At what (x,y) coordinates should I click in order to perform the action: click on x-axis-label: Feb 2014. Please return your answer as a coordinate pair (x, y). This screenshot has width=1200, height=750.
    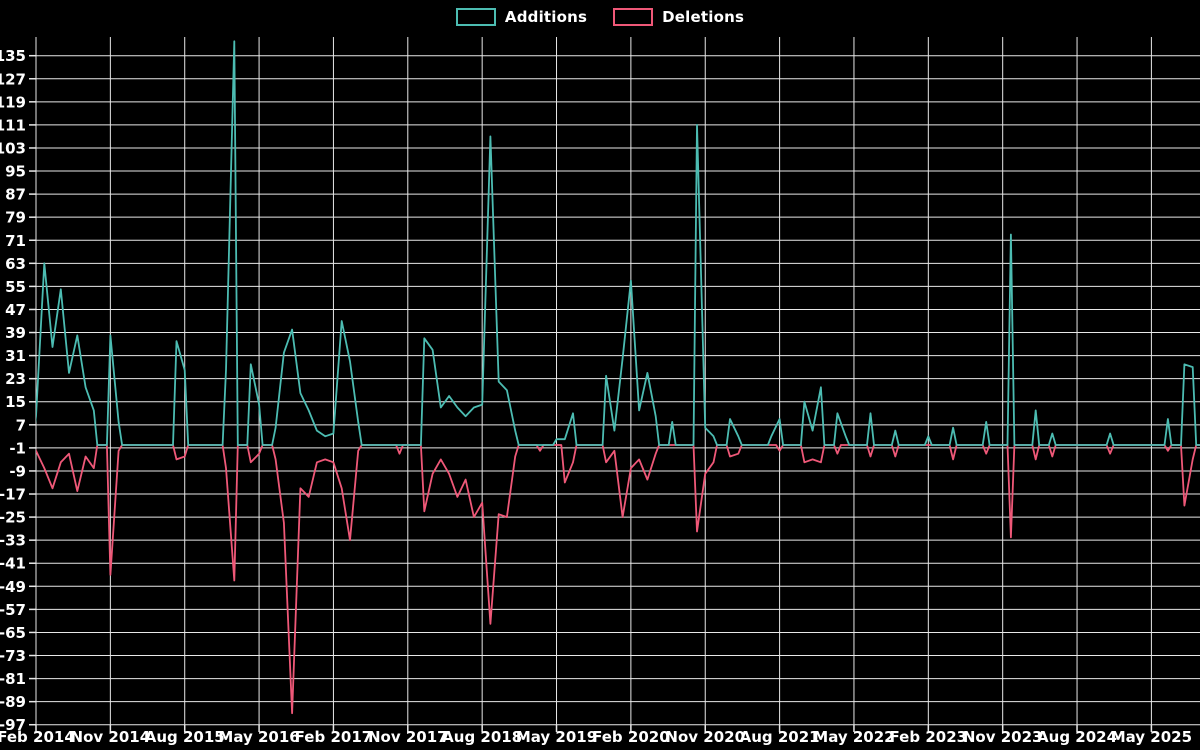
    Looking at the image, I should click on (37, 737).